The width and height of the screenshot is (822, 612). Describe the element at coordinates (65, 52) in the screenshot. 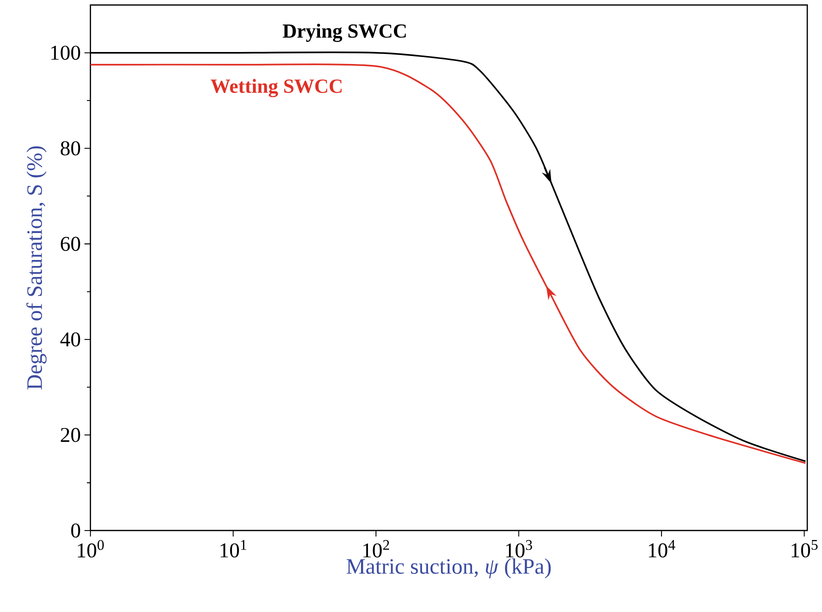

I see `y-tick-label: 100` at that location.